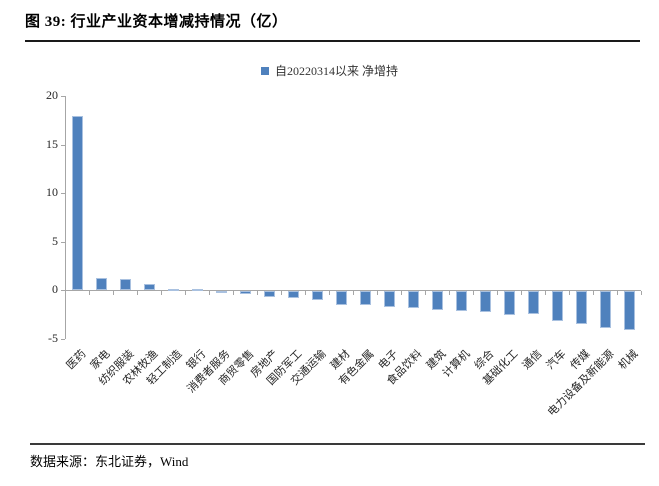 This screenshot has height=486, width=659. Describe the element at coordinates (55, 289) in the screenshot. I see `y-axis-tick-label: 0` at that location.